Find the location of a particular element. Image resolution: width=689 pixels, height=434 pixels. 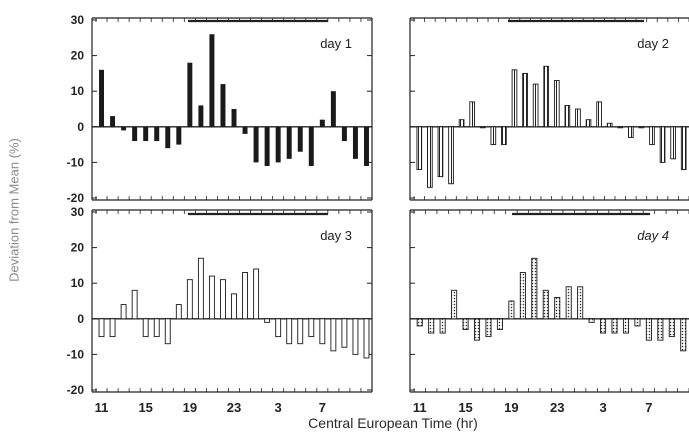

panel-title: day 4 is located at coordinates (653, 235).